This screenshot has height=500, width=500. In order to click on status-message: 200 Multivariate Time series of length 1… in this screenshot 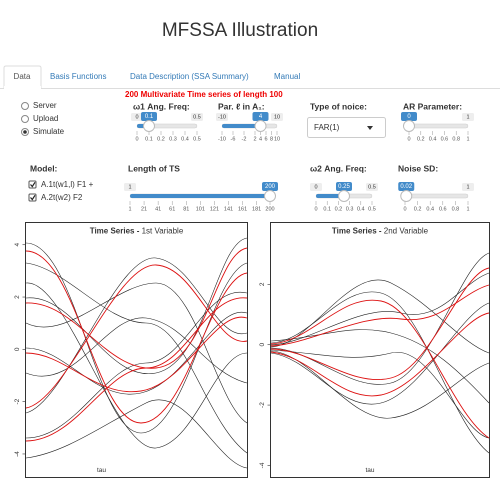, I will do `click(204, 94)`.